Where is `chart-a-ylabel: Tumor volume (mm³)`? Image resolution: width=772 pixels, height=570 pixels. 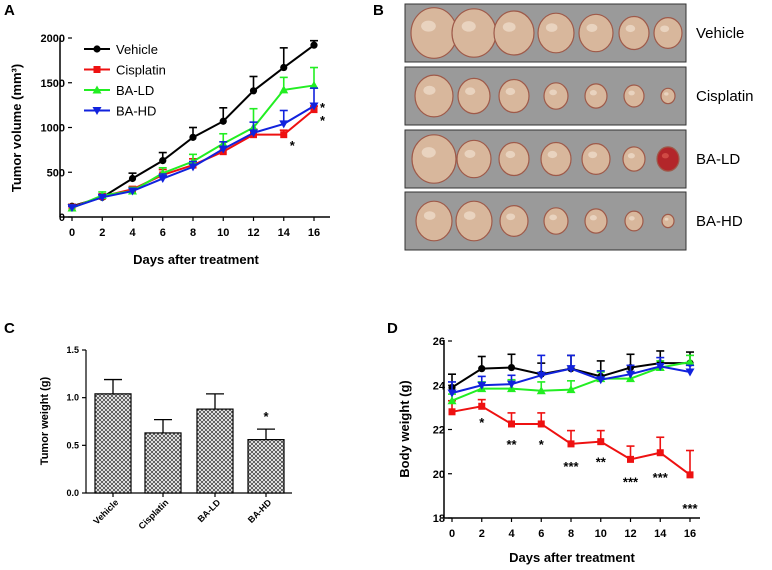
chart-a-ylabel: Tumor volume (mm³) is located at coordinates (16, 128).